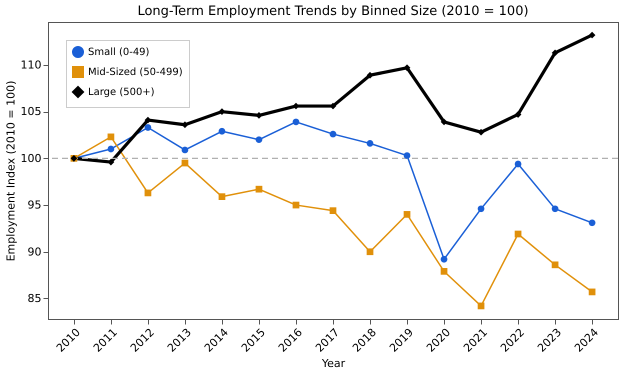 This screenshot has width=624, height=374. I want to click on legend-label: Small (0-49), so click(119, 52).